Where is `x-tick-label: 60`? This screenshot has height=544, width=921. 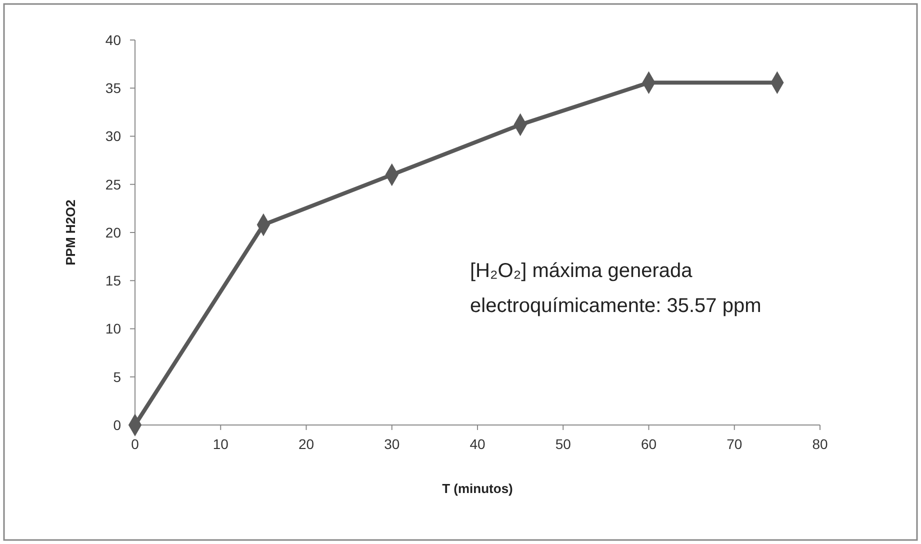 x-tick-label: 60 is located at coordinates (648, 444).